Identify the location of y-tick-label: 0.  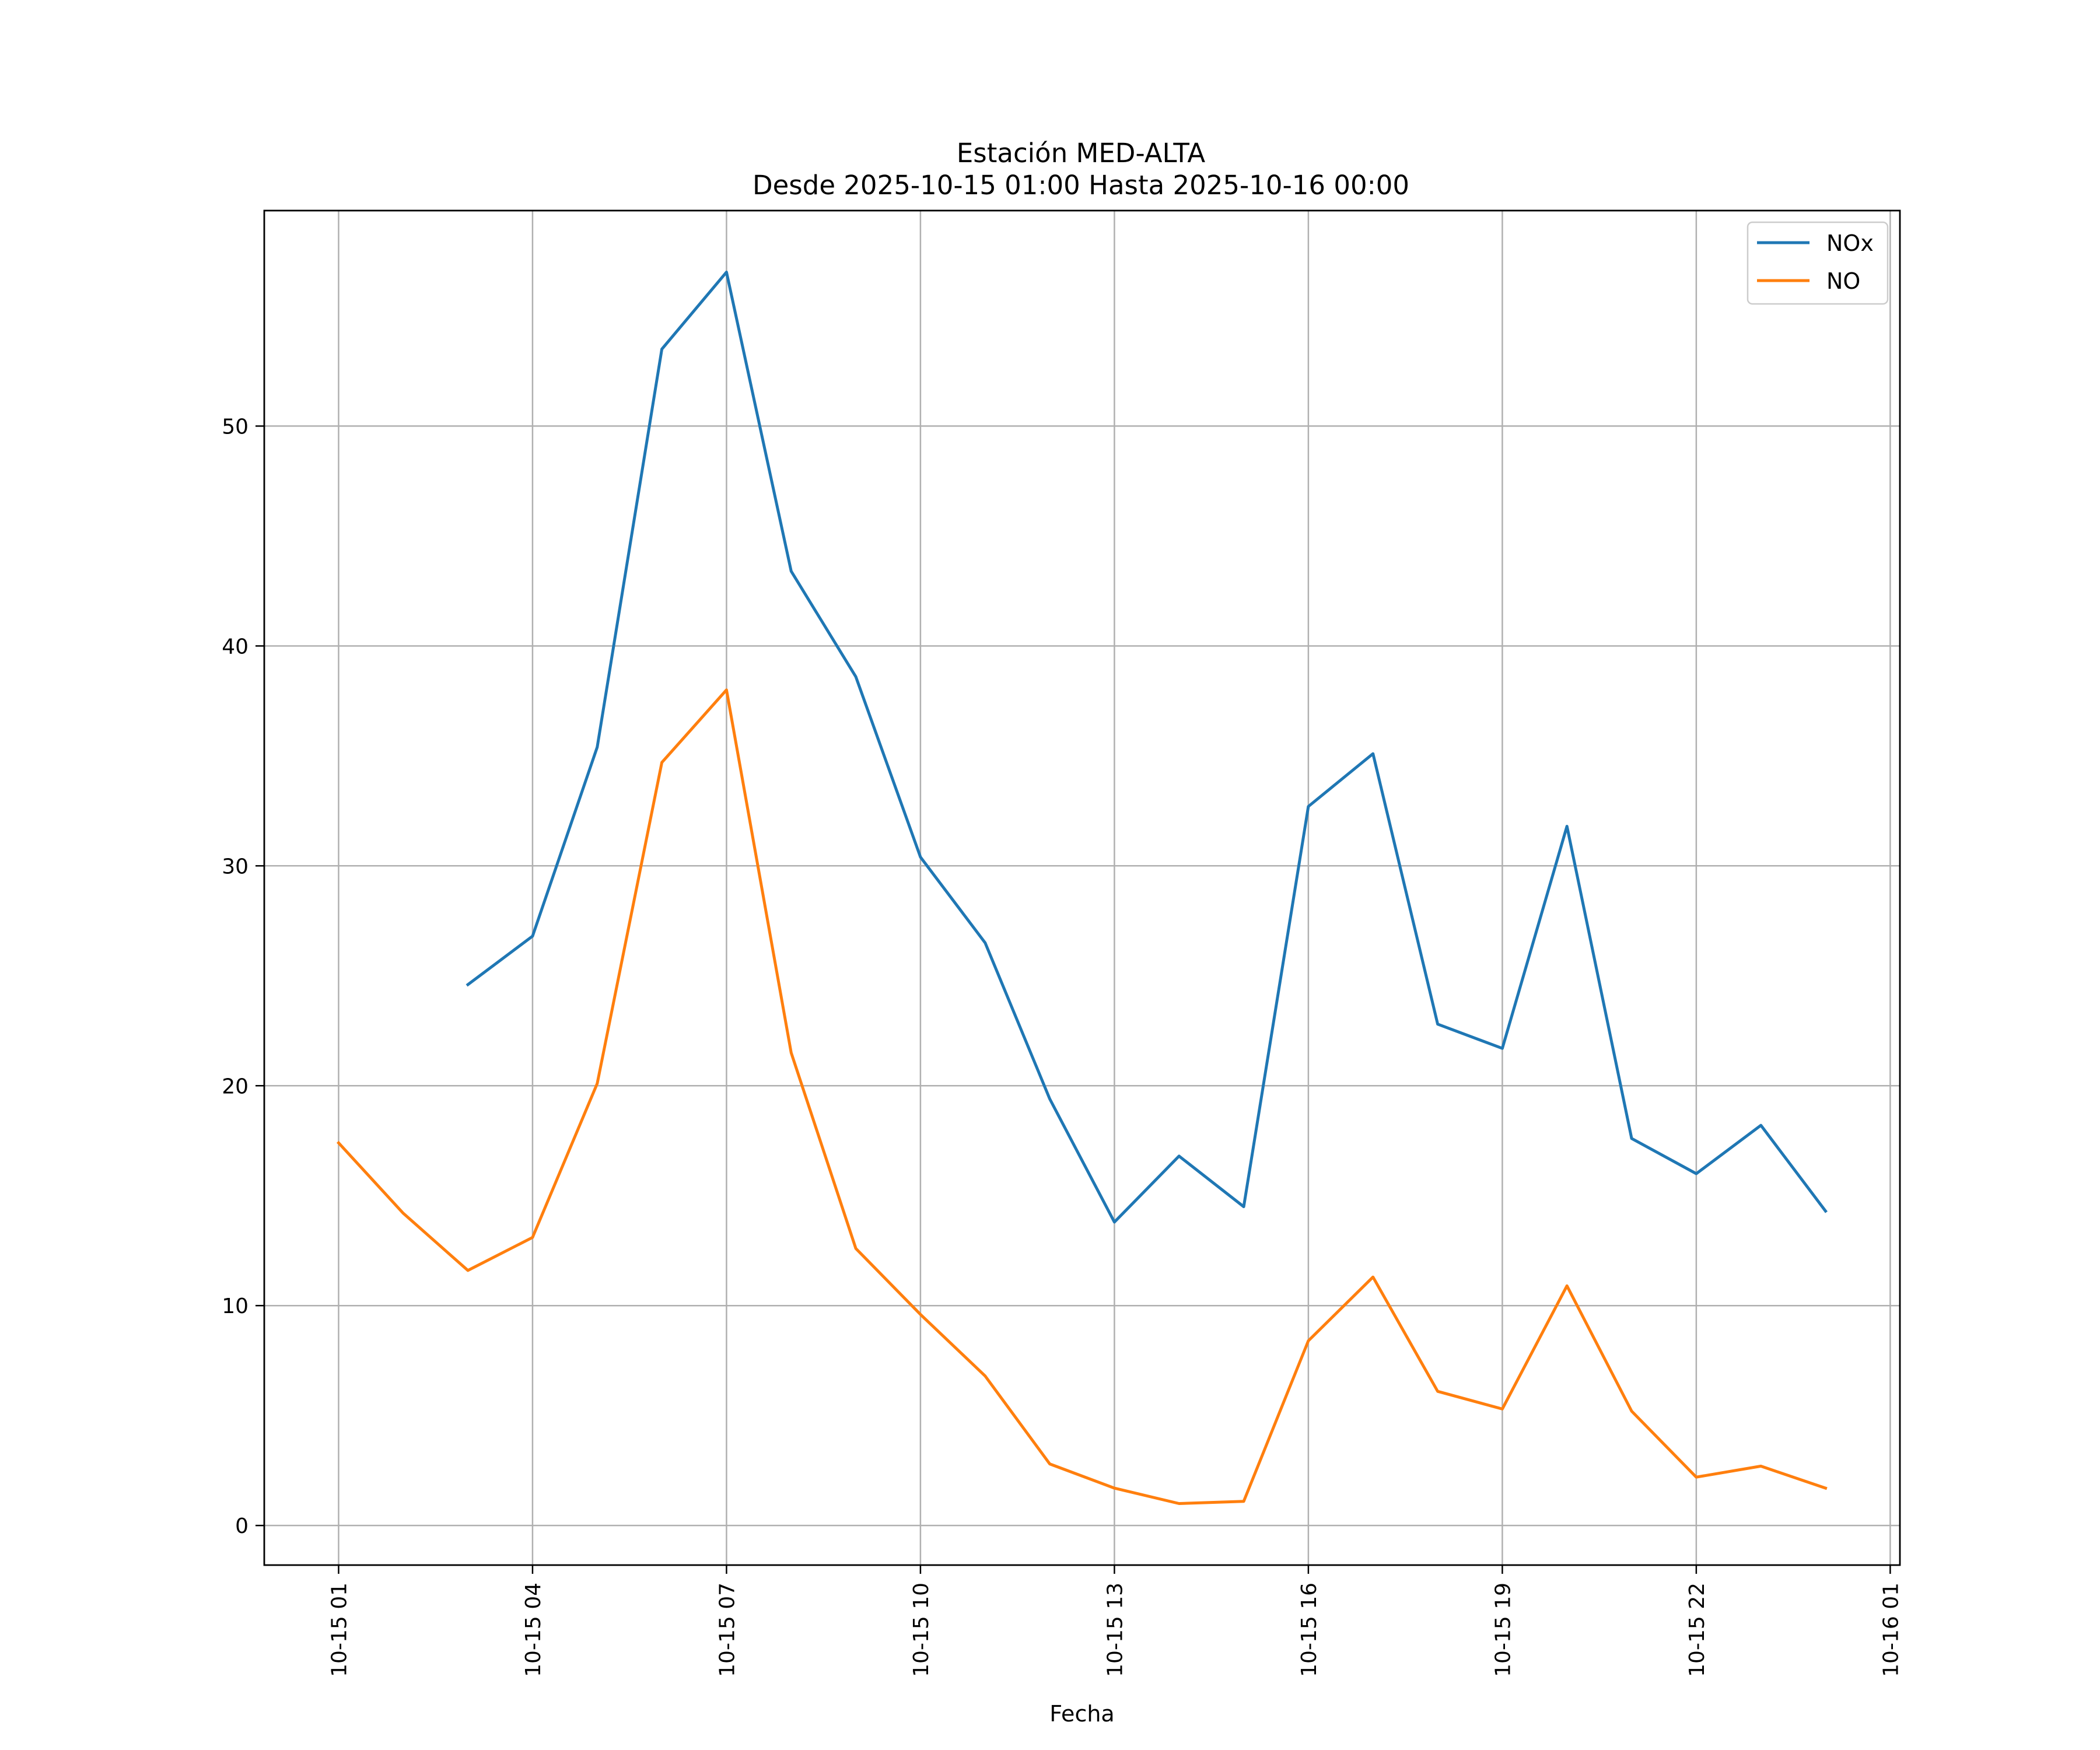
(242, 1526).